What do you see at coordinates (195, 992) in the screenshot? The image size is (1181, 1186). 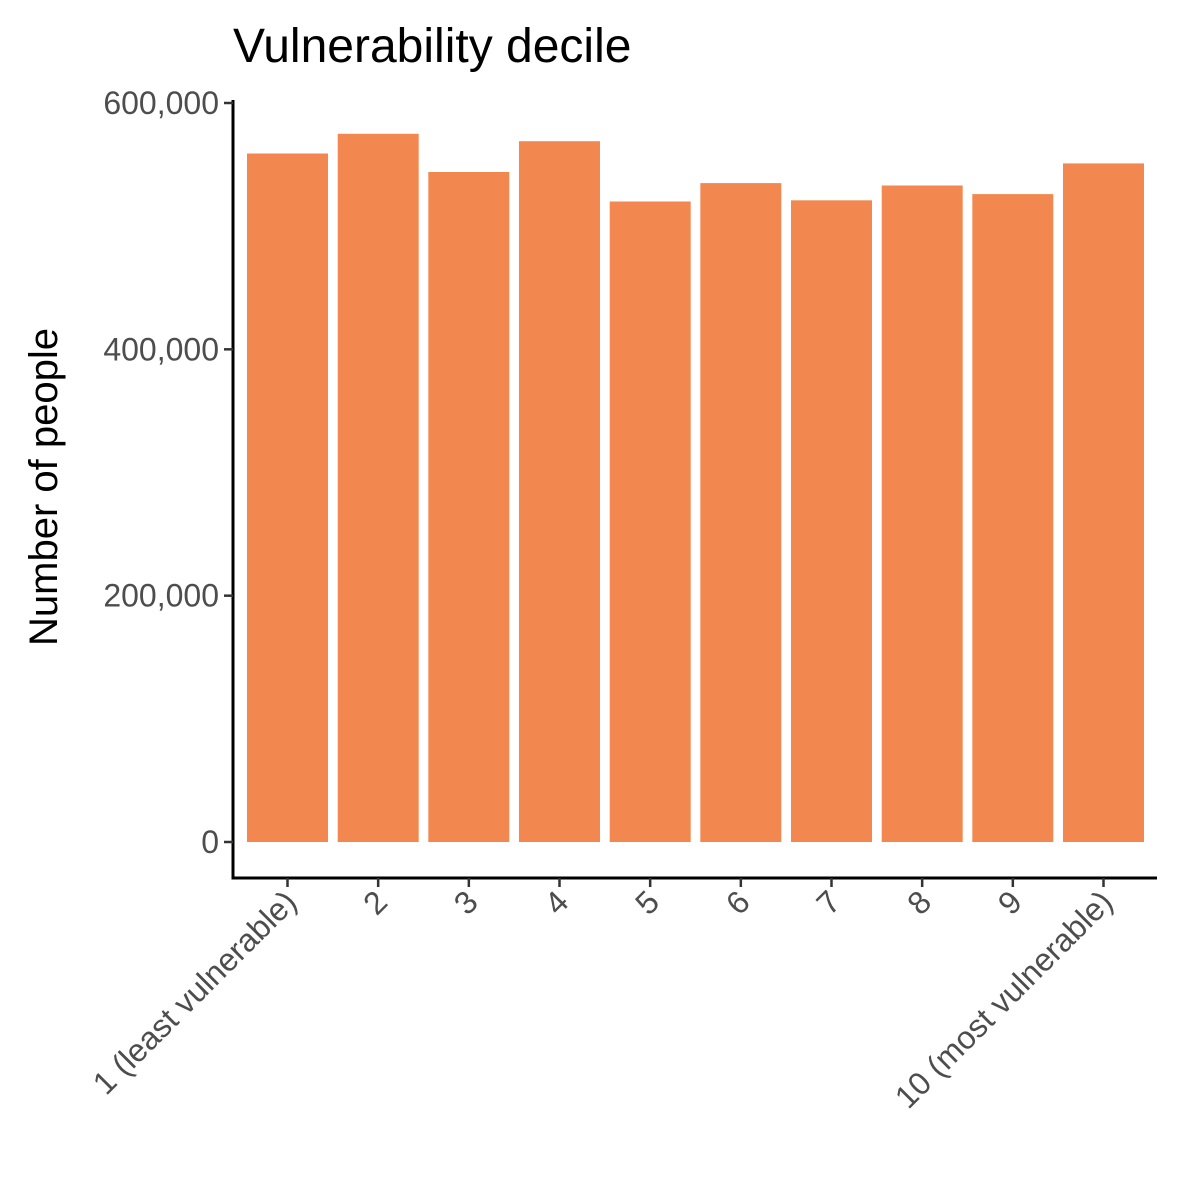 I see `x-tick-label: 1 (least vulnerable)` at bounding box center [195, 992].